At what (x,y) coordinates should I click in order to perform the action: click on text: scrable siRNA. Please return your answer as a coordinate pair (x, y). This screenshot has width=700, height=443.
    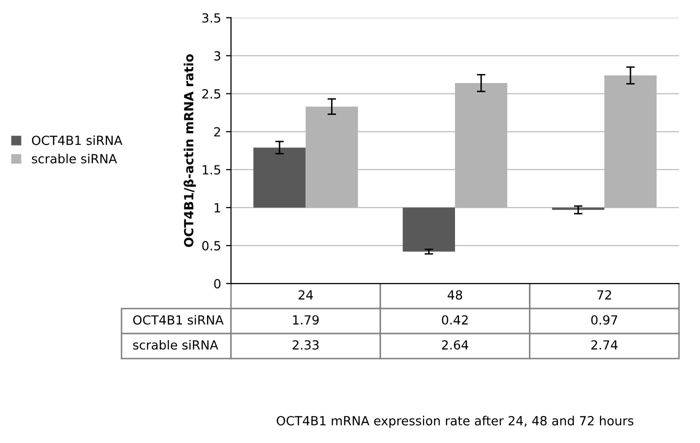
    Looking at the image, I should click on (175, 345).